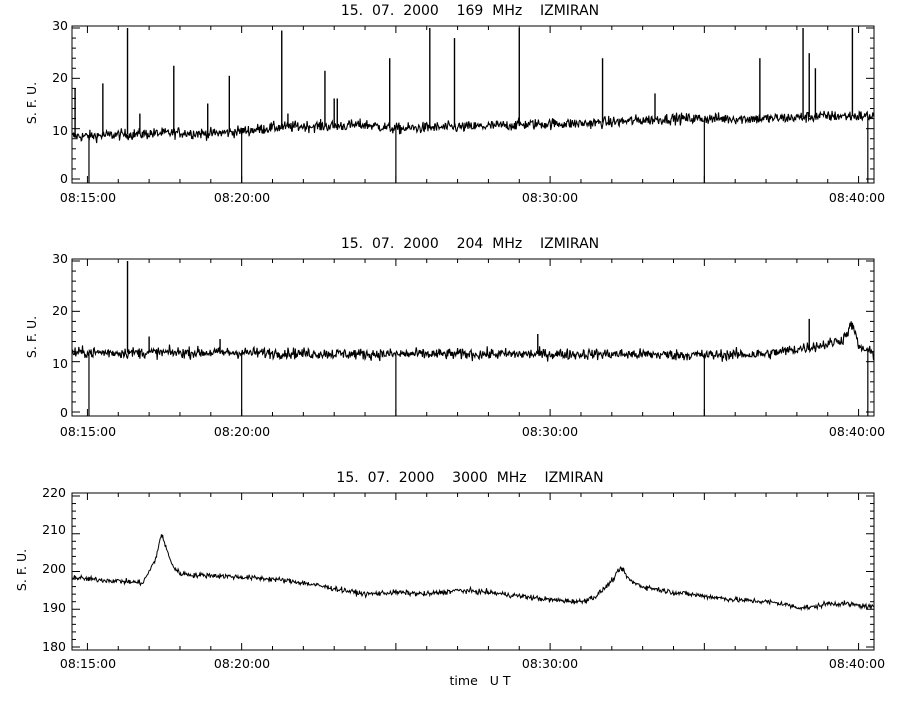 The image size is (900, 705). Describe the element at coordinates (857, 663) in the screenshot. I see `panel-3000mhz-xtick-0840: 08:40:00` at that location.